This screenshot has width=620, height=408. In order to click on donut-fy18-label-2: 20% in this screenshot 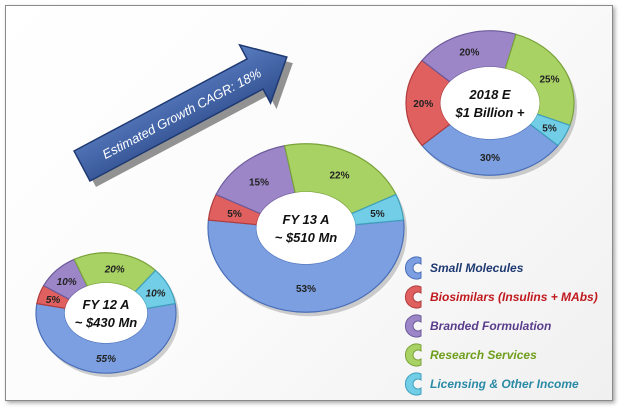, I will do `click(469, 52)`.